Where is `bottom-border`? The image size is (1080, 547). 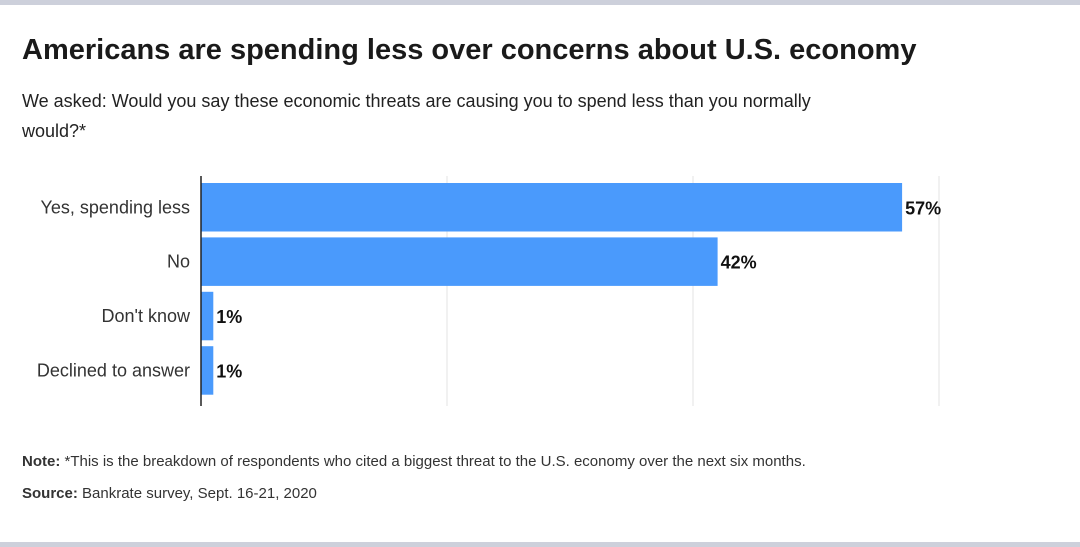 bottom-border is located at coordinates (540, 544).